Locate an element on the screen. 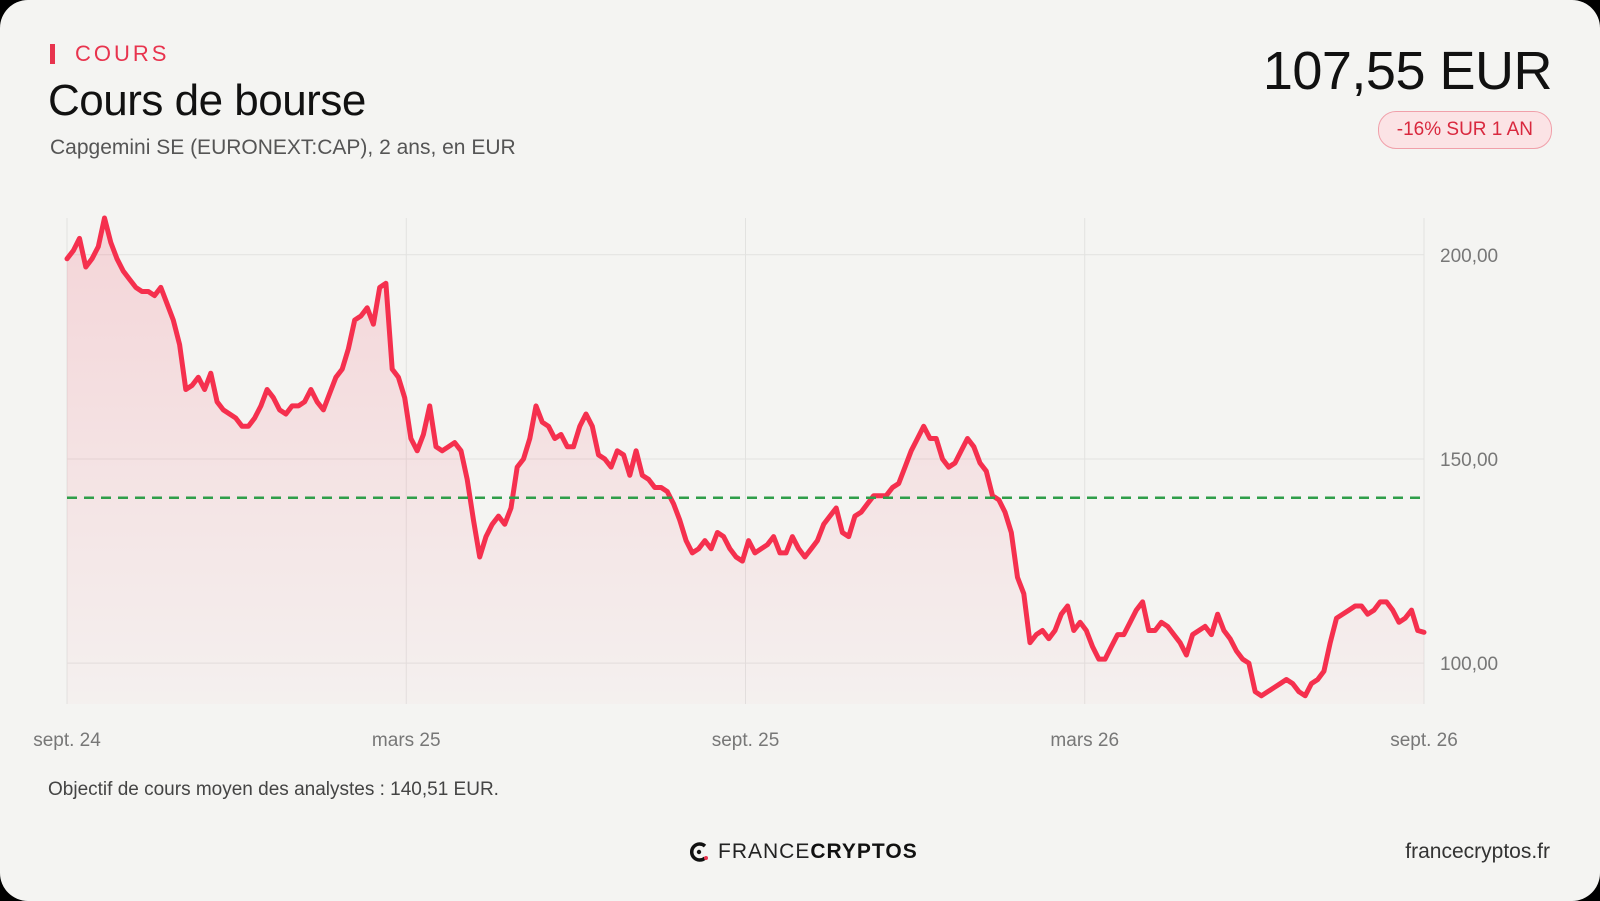 Image resolution: width=1600 pixels, height=901 pixels. brand-logo: FRANCE CRYPTOS is located at coordinates (804, 852).